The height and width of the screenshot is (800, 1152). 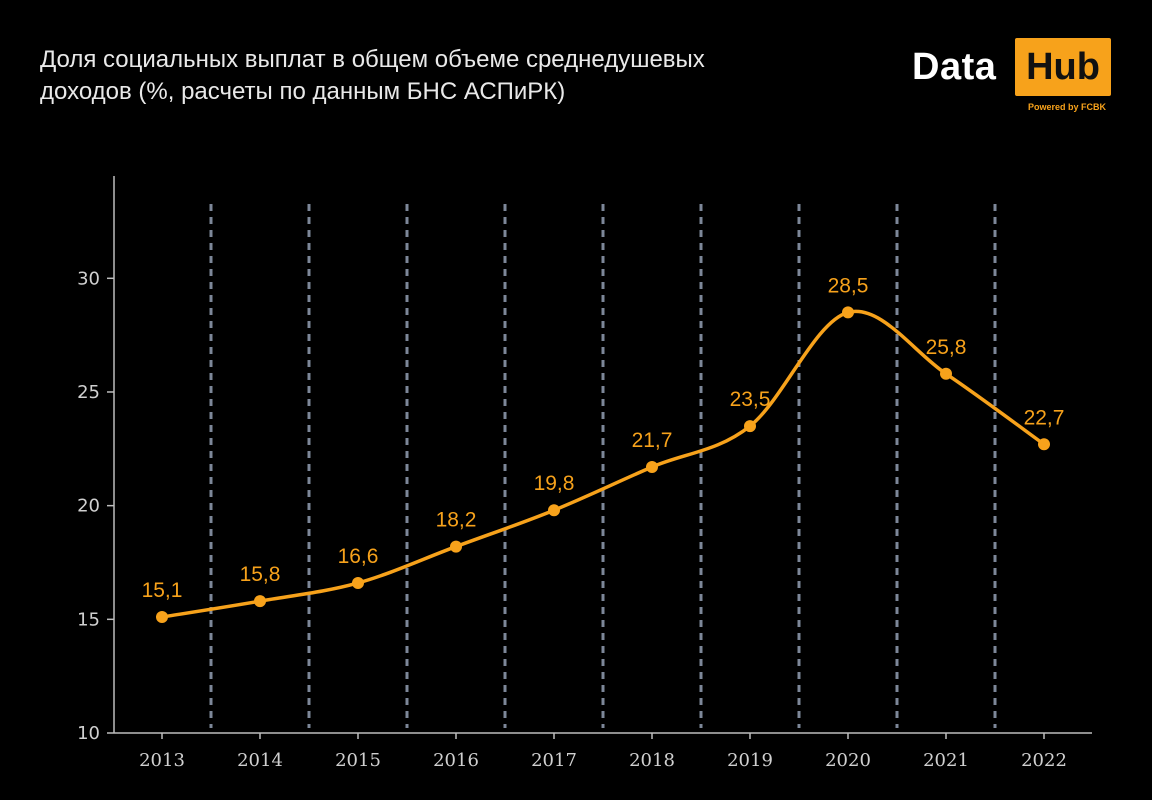 What do you see at coordinates (652, 440) in the screenshot?
I see `data-label: 21,7` at bounding box center [652, 440].